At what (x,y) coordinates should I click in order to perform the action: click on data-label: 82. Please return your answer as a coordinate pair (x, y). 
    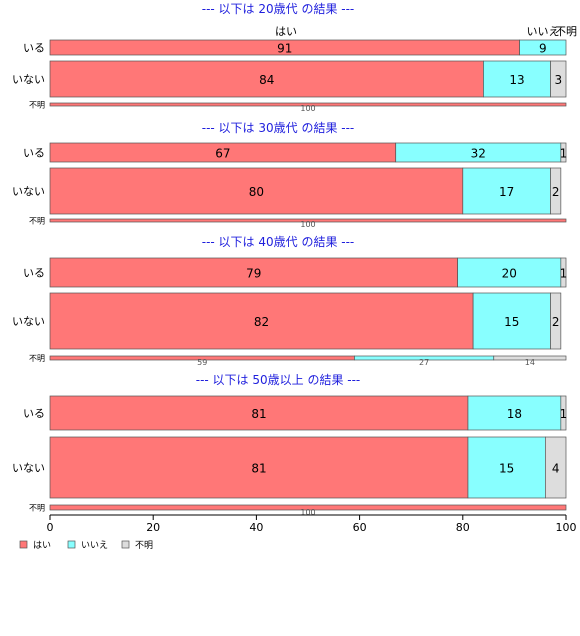
    Looking at the image, I should click on (261, 322).